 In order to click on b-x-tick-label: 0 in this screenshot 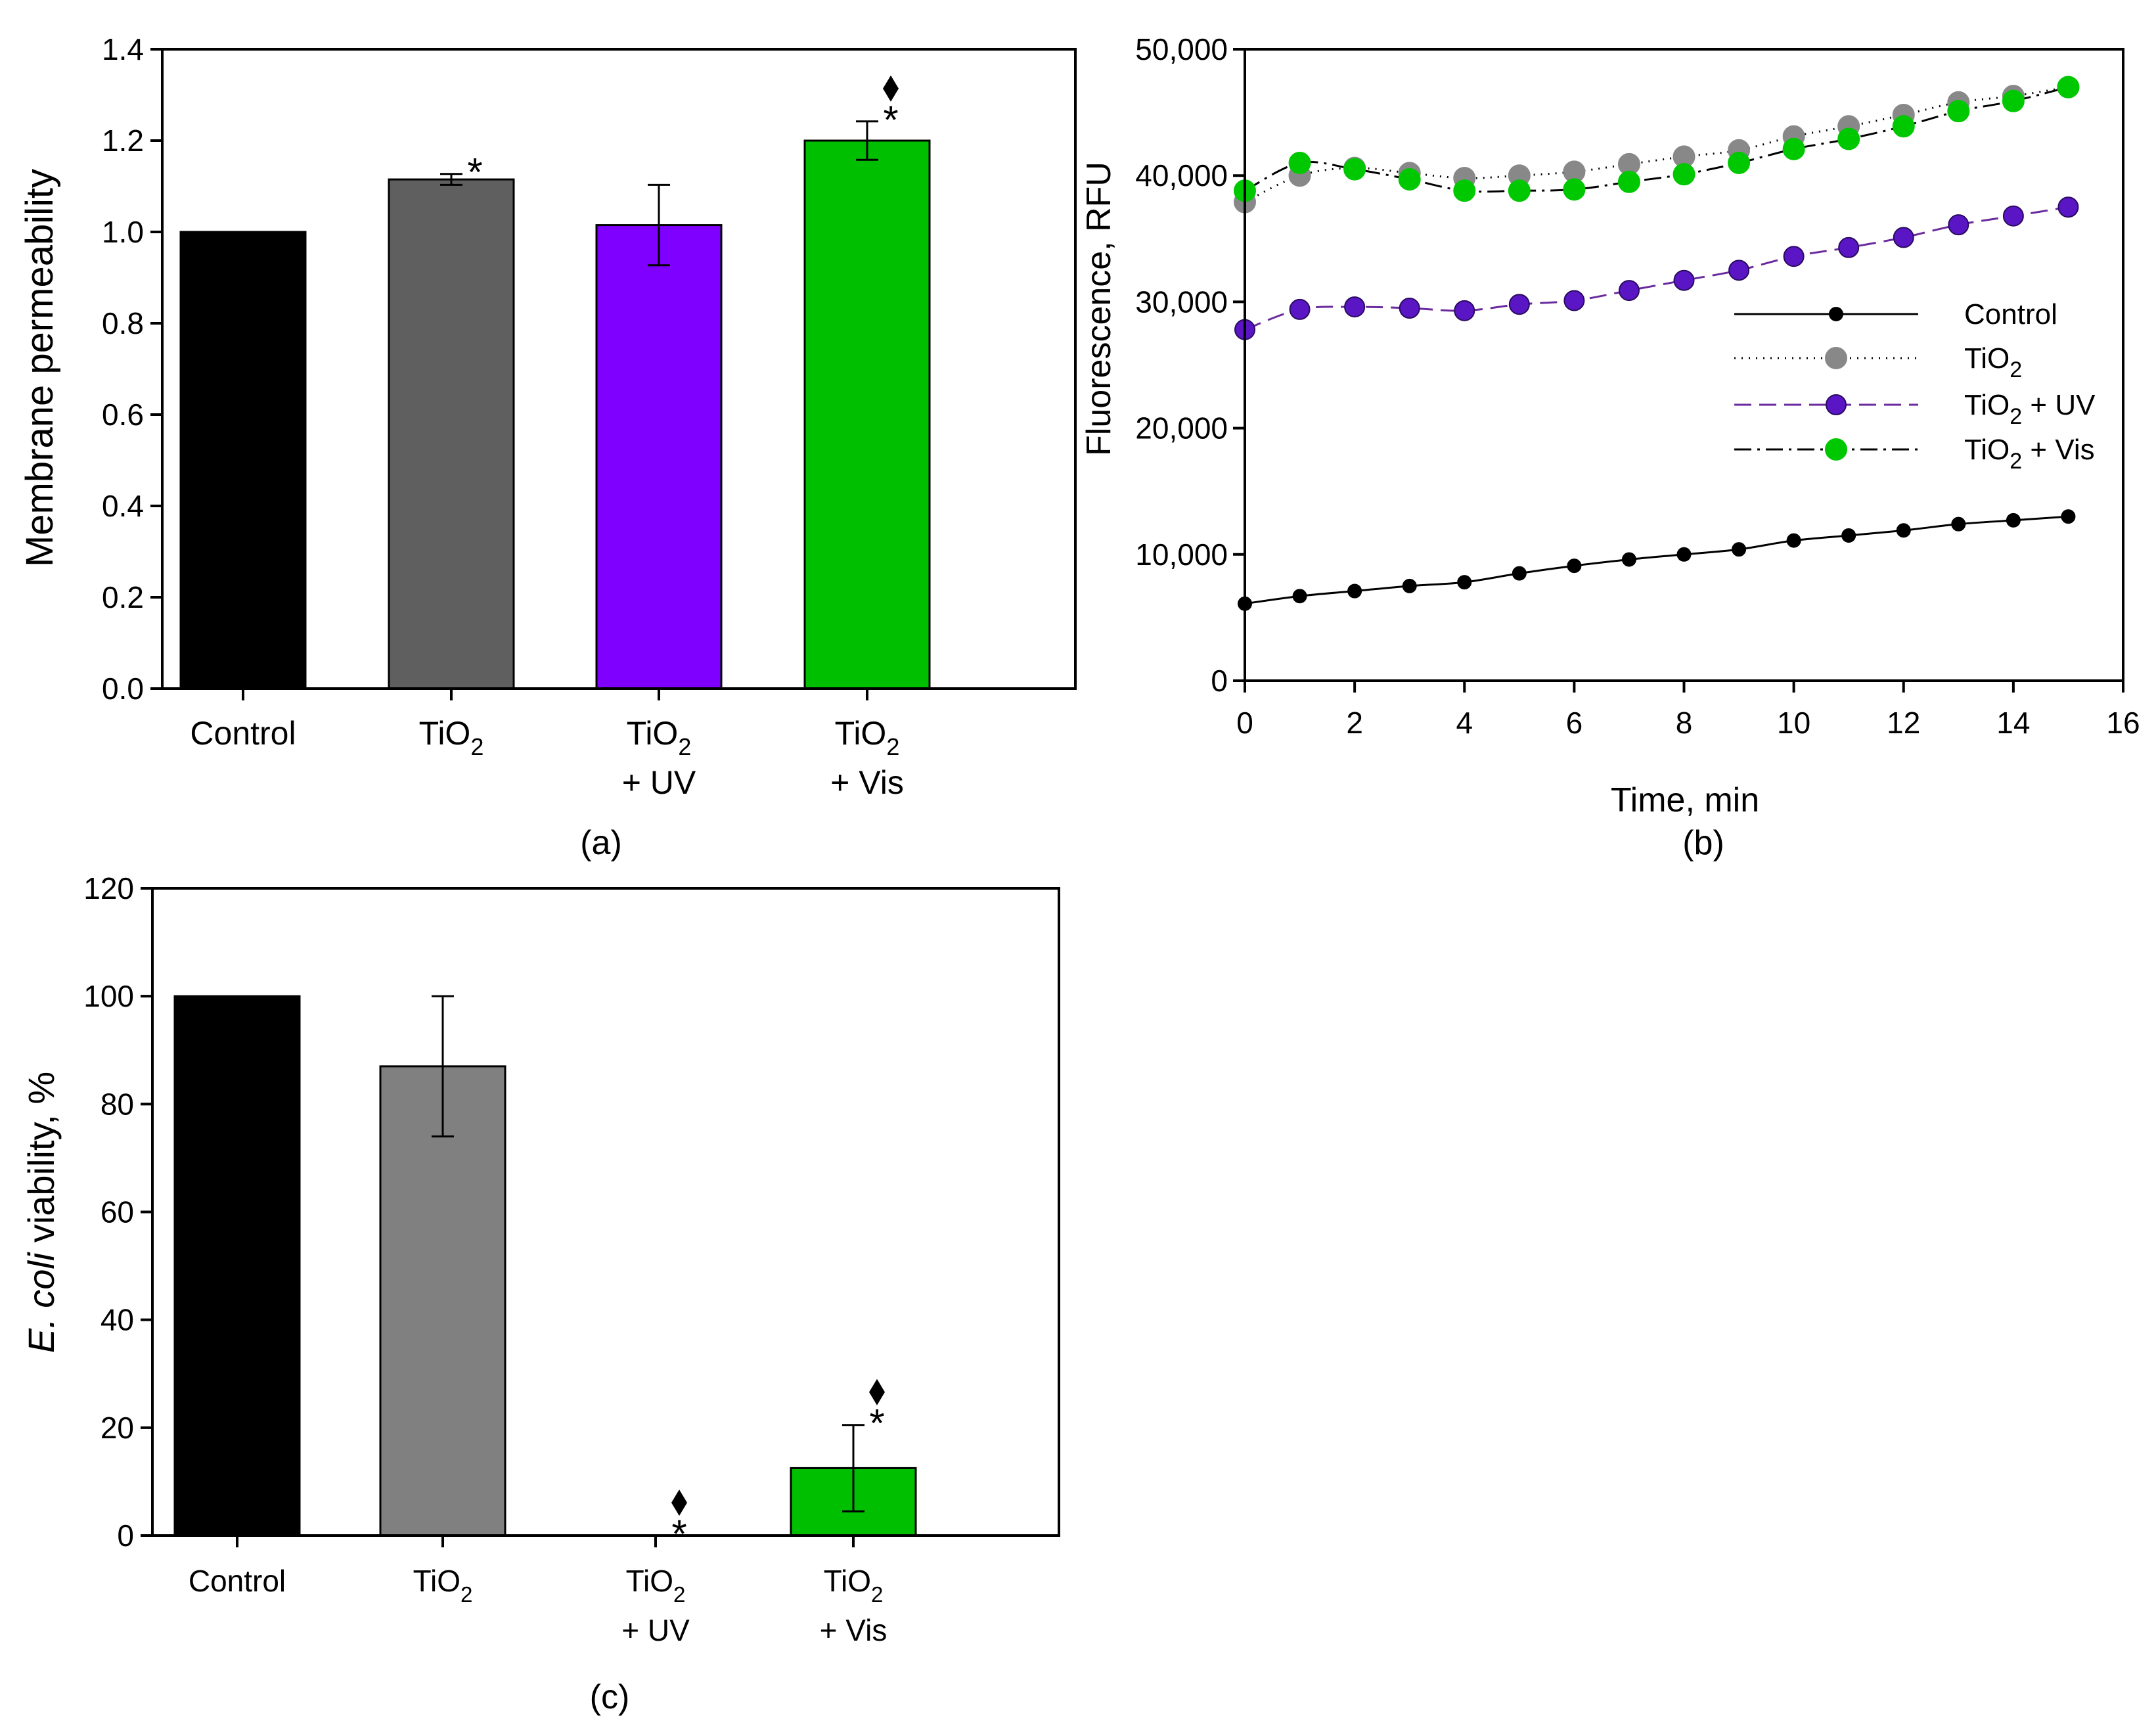, I will do `click(1244, 723)`.